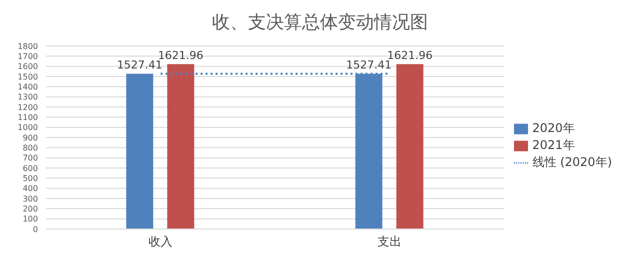  I want to click on legend-label: 2021年, so click(553, 145).